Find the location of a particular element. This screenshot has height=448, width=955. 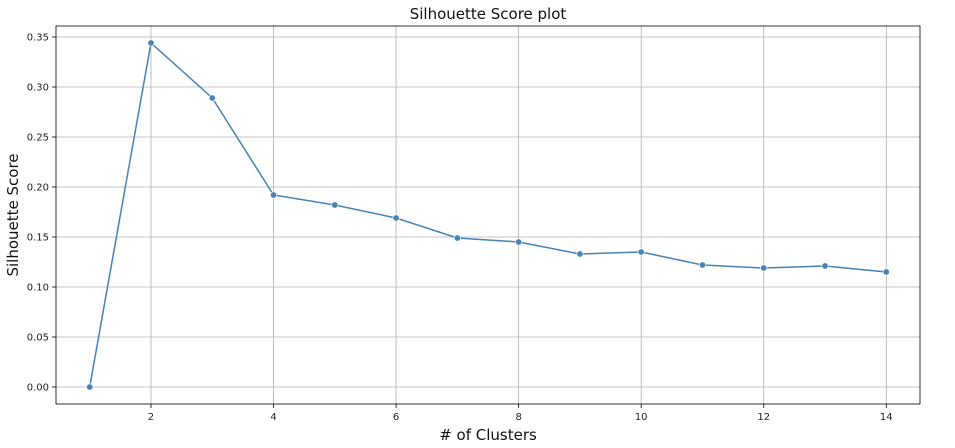

chart-title: Silhouette Score plot is located at coordinates (488, 14).